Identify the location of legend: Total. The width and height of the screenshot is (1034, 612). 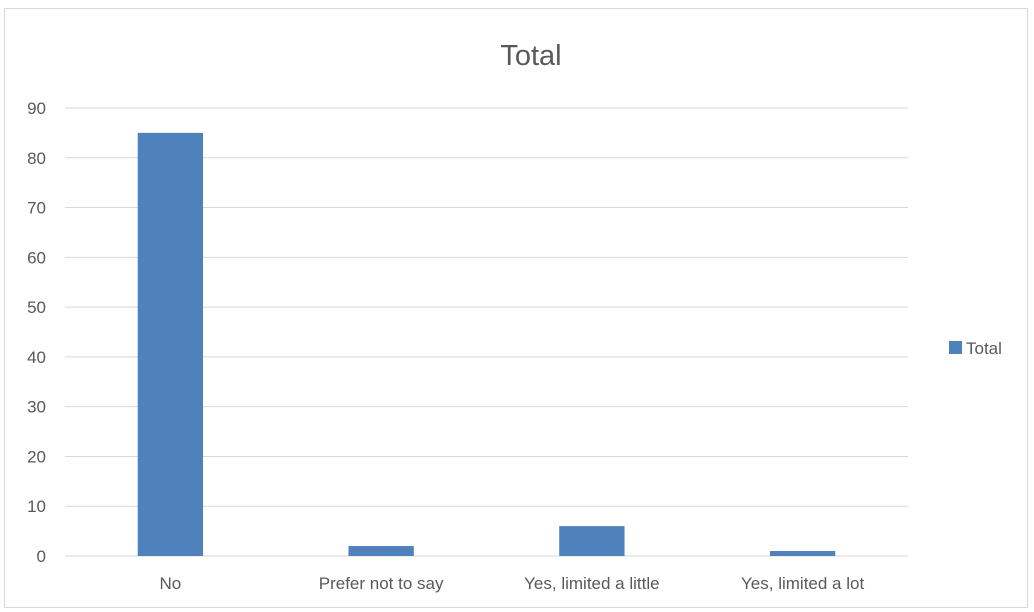
(975, 348).